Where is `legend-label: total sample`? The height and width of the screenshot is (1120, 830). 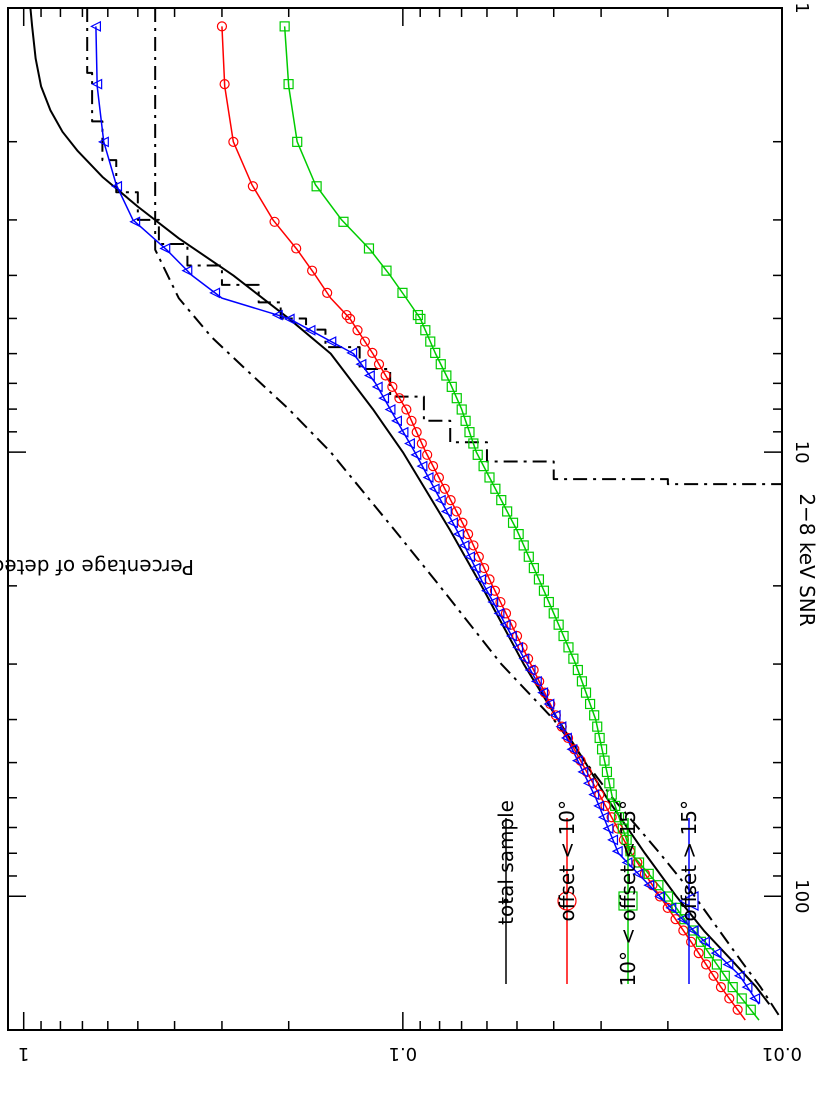 legend-label: total sample is located at coordinates (506, 862).